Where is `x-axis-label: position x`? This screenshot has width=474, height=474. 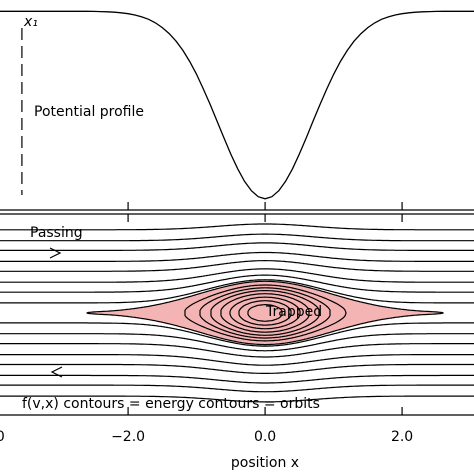
x-axis-label: position x is located at coordinates (265, 463).